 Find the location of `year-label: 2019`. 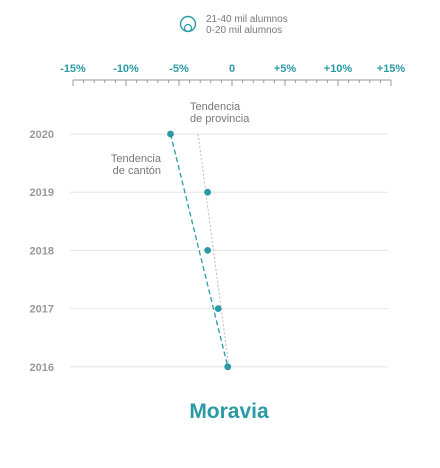

year-label: 2019 is located at coordinates (42, 193).